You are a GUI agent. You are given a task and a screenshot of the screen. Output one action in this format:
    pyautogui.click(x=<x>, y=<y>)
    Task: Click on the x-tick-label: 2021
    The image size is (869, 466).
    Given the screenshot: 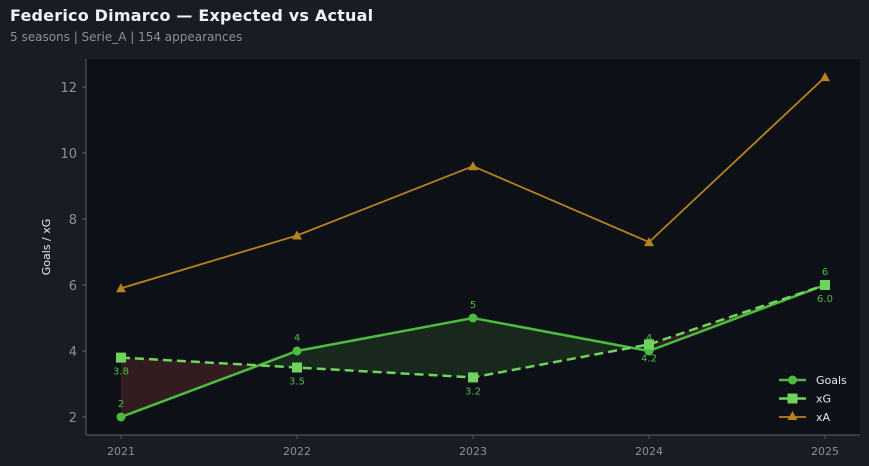 What is the action you would take?
    pyautogui.click(x=121, y=451)
    